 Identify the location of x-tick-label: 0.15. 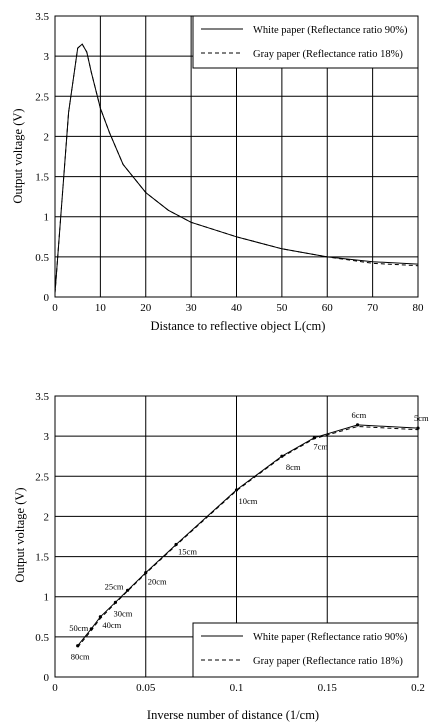
(328, 688).